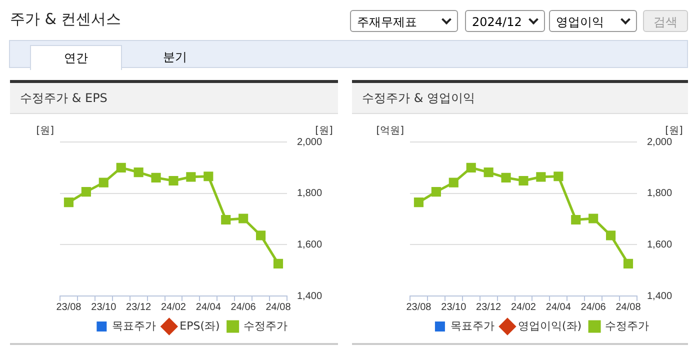 The height and width of the screenshot is (349, 695). I want to click on text: 분기, so click(175, 57).